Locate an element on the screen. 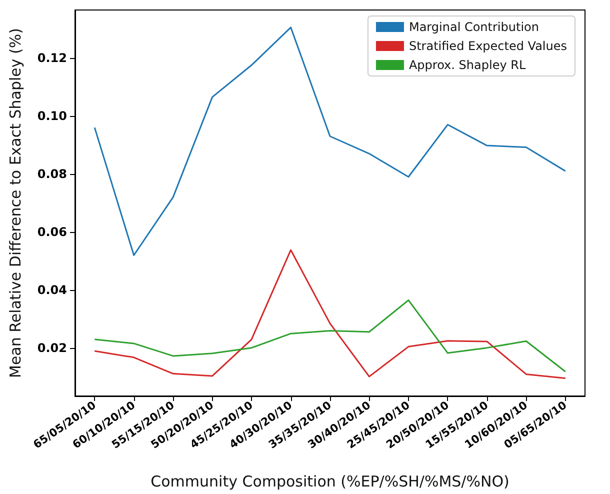  y-tick-label: 0.06 is located at coordinates (52, 232).